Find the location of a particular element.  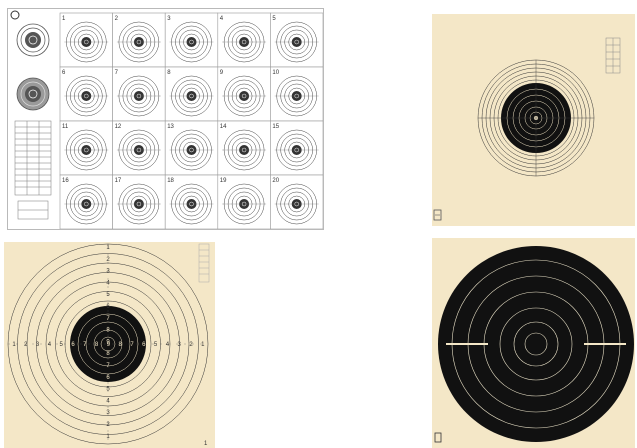

grid-target-16: 16 is located at coordinates (86, 201).